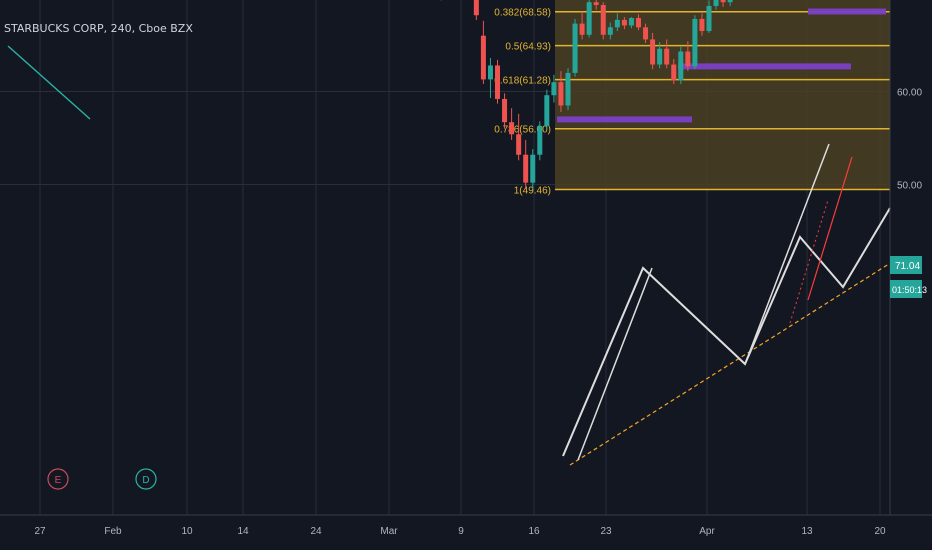 Image resolution: width=932 pixels, height=550 pixels. What do you see at coordinates (316, 531) in the screenshot?
I see `time-tick-label: 24` at bounding box center [316, 531].